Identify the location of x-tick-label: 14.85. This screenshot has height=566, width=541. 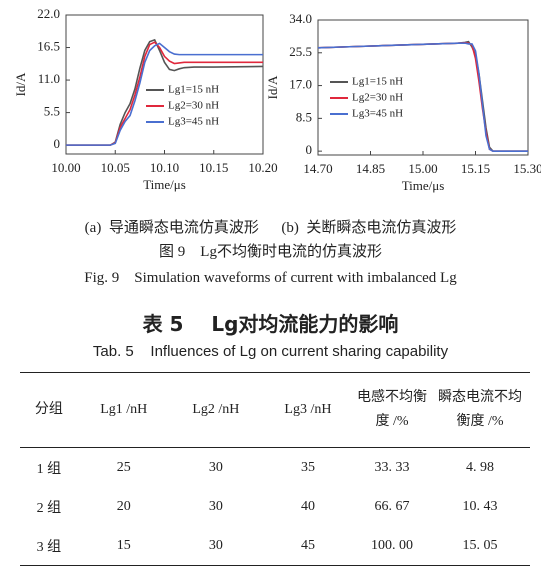
(370, 168).